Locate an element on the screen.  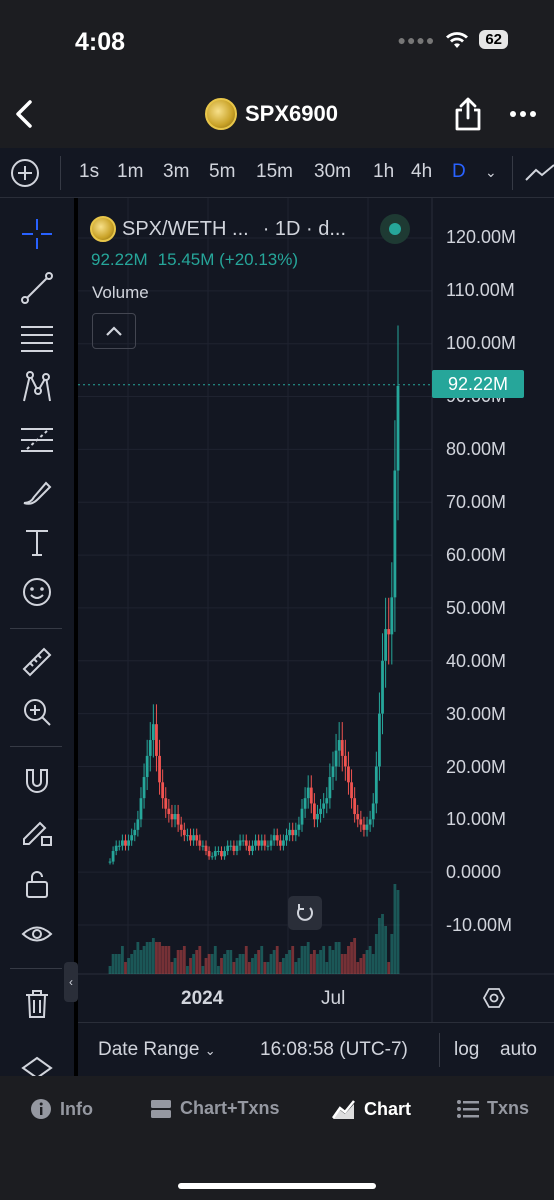
trash-tool is located at coordinates (37, 1004).